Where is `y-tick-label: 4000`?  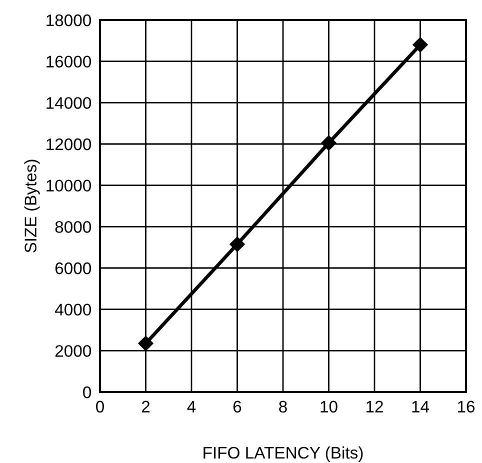
y-tick-label: 4000 is located at coordinates (73, 310).